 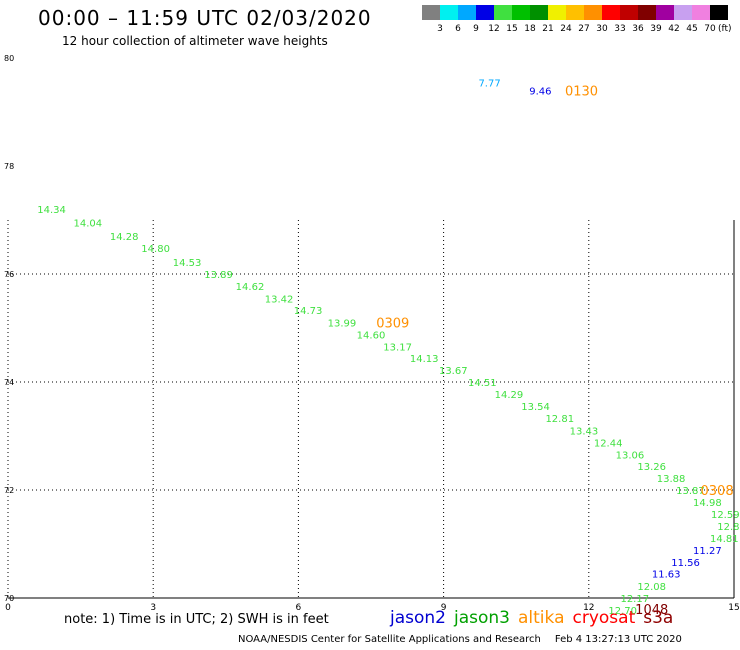 What do you see at coordinates (707, 503) in the screenshot?
I see `data-point-label: 14.98` at bounding box center [707, 503].